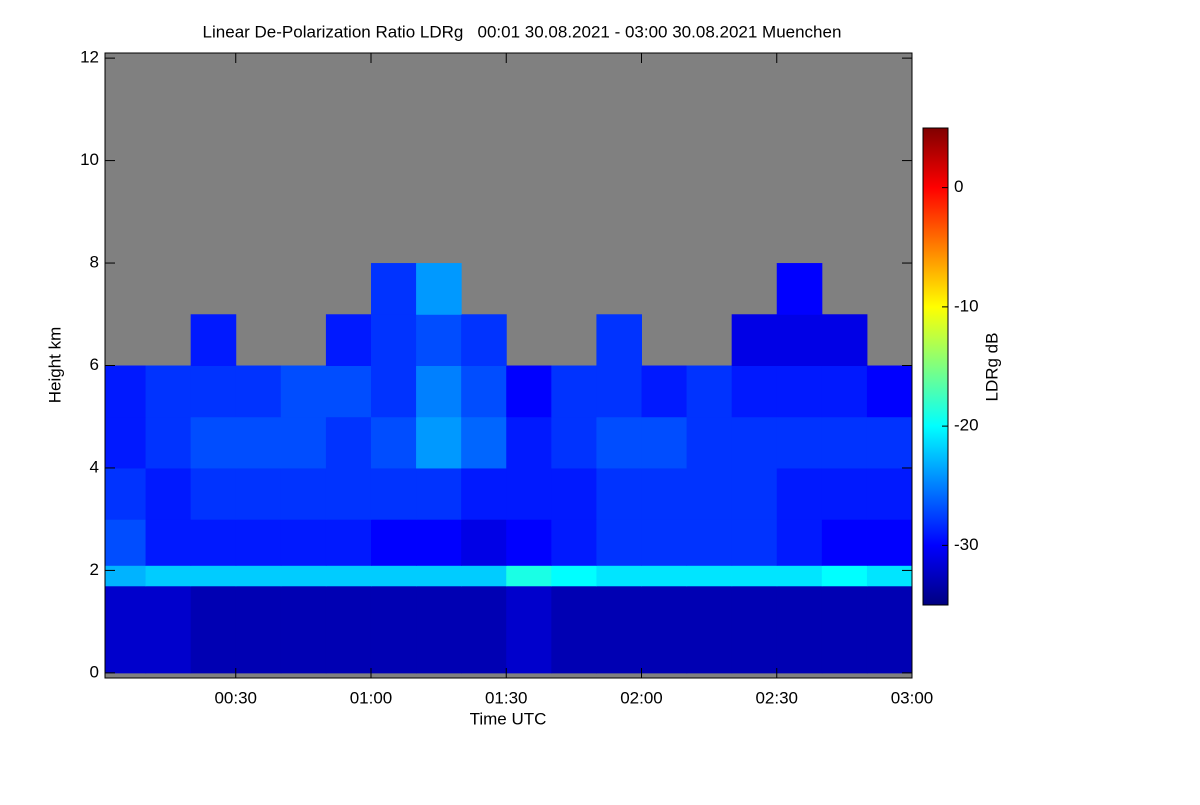 The width and height of the screenshot is (1200, 805). What do you see at coordinates (94, 364) in the screenshot?
I see `y-tick-label: 6` at bounding box center [94, 364].